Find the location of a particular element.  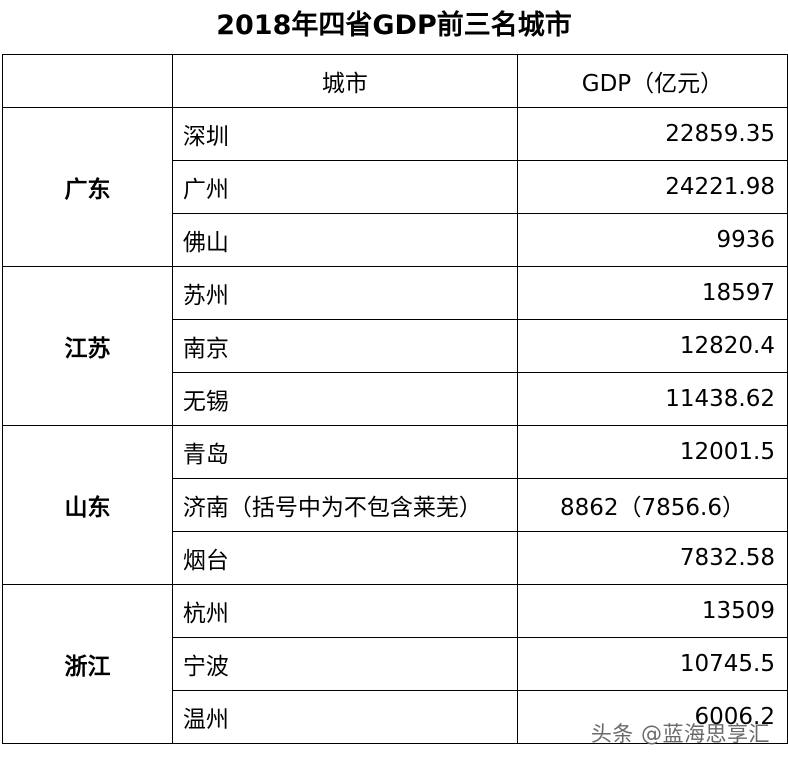

gdp-cell: 7832.58 is located at coordinates (652, 558).